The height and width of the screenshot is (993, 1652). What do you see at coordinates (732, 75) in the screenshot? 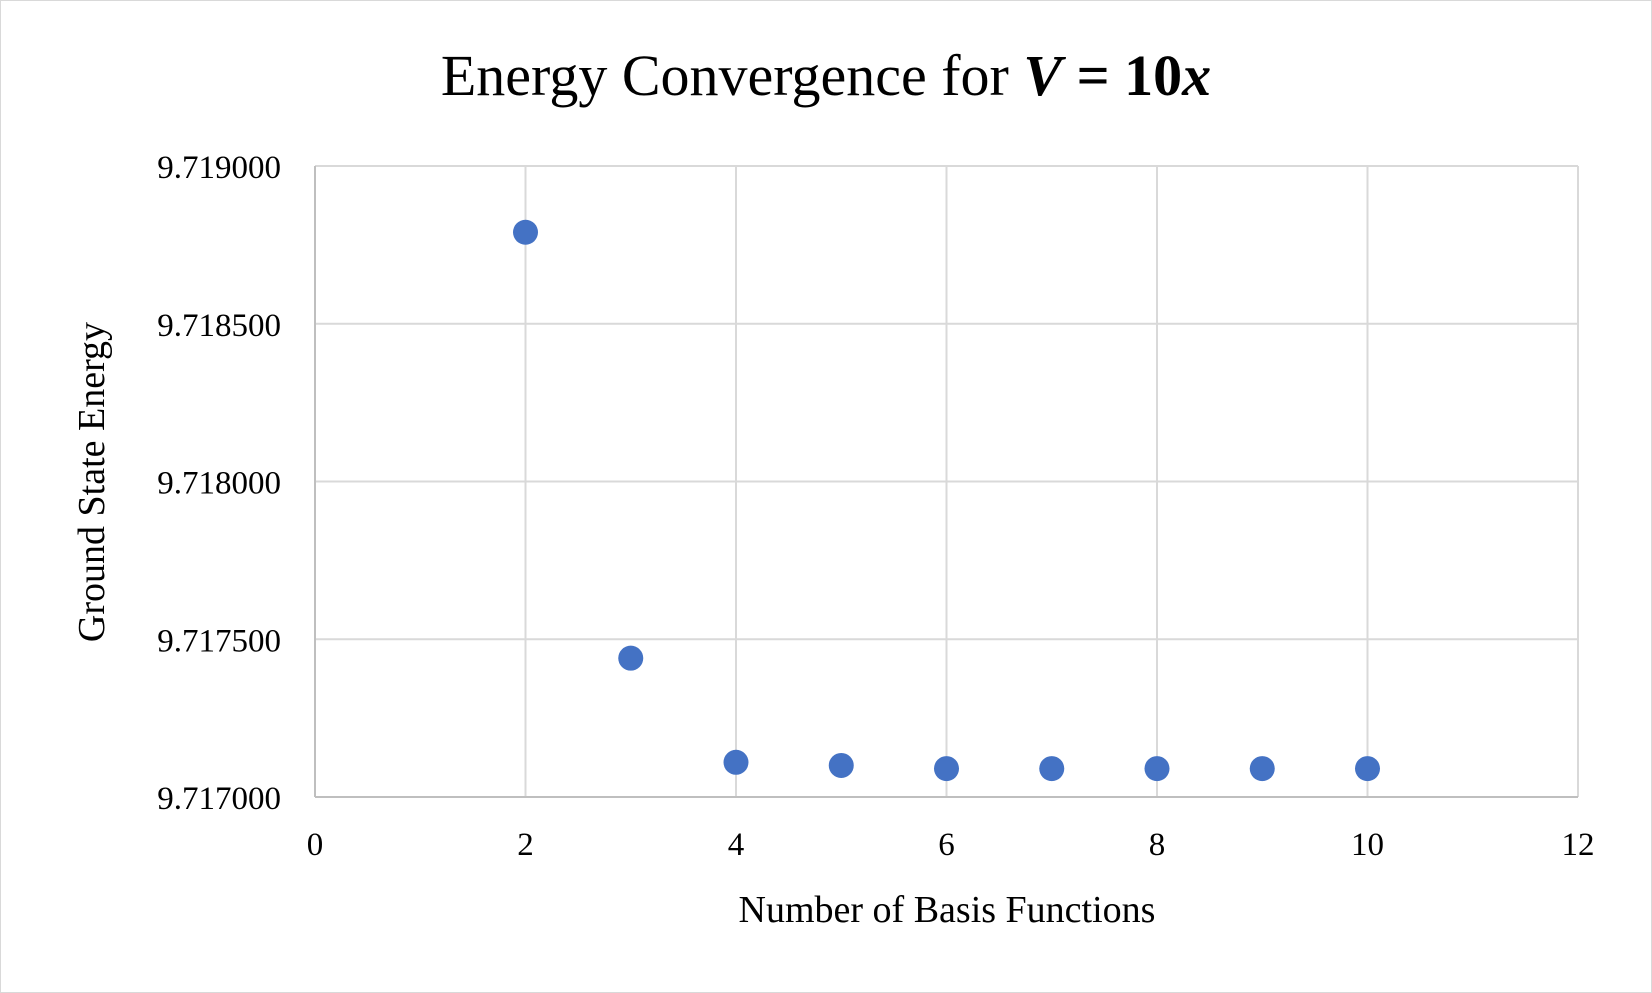
I see `chart-title-prefix: Energy Convergence for` at bounding box center [732, 75].